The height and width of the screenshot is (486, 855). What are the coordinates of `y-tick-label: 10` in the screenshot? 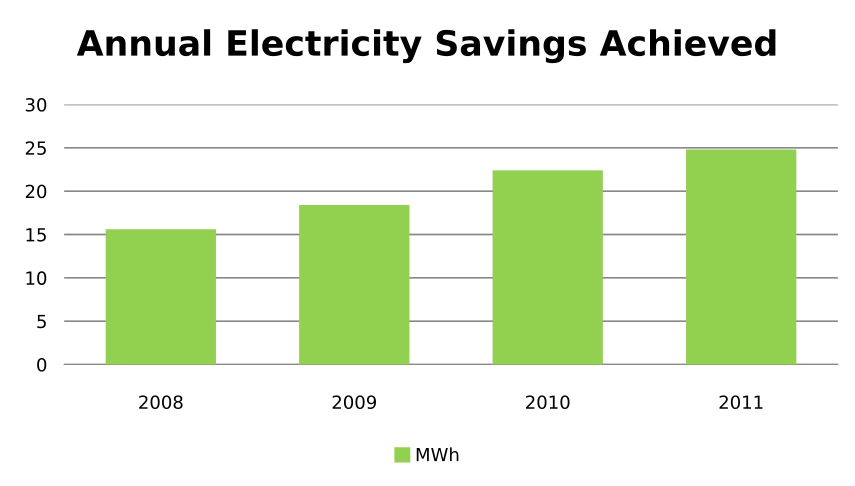 It's located at (36, 278).